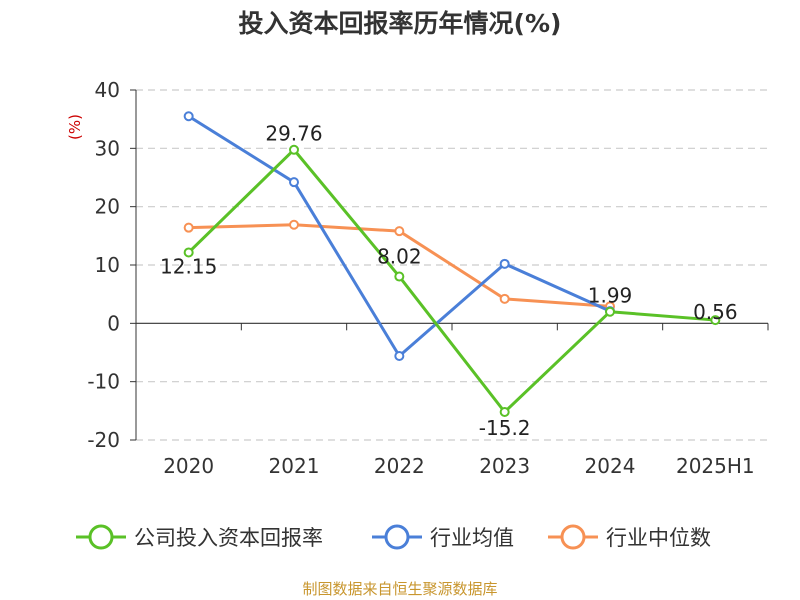 Image resolution: width=800 pixels, height=600 pixels. Describe the element at coordinates (610, 466) in the screenshot. I see `x-tick-label: 2024` at that location.